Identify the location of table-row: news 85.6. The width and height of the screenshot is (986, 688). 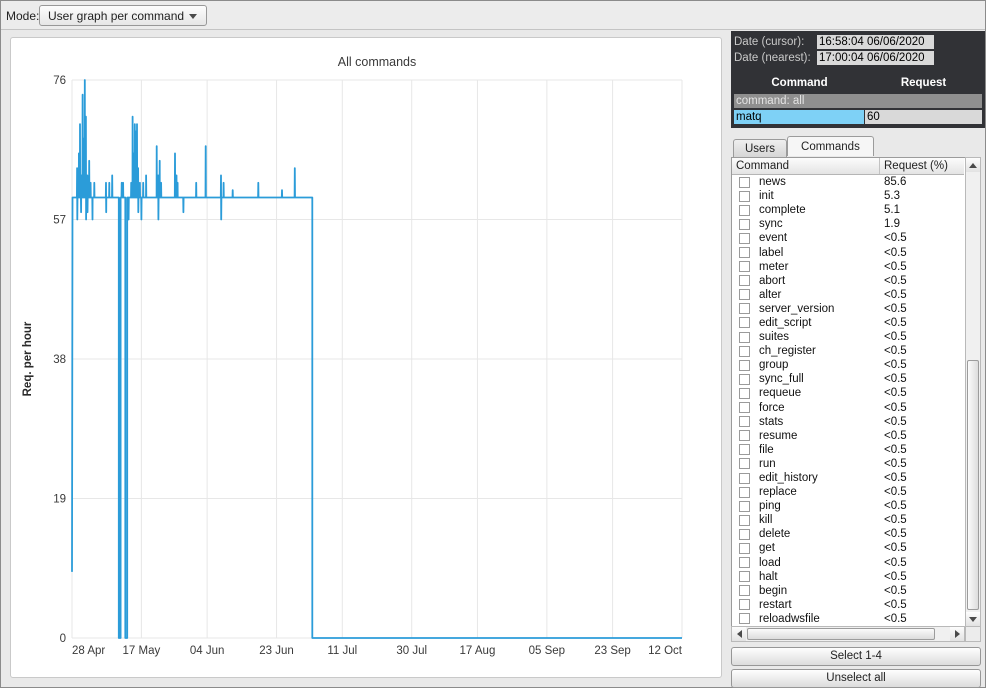
(848, 182).